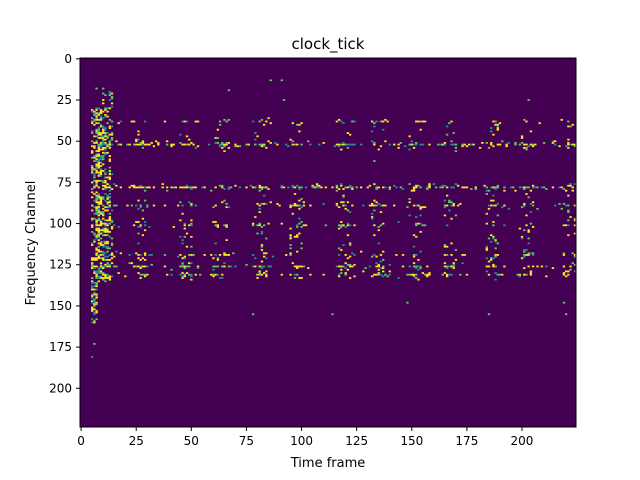 This screenshot has width=640, height=480. I want to click on x-tick-label: 200, so click(522, 441).